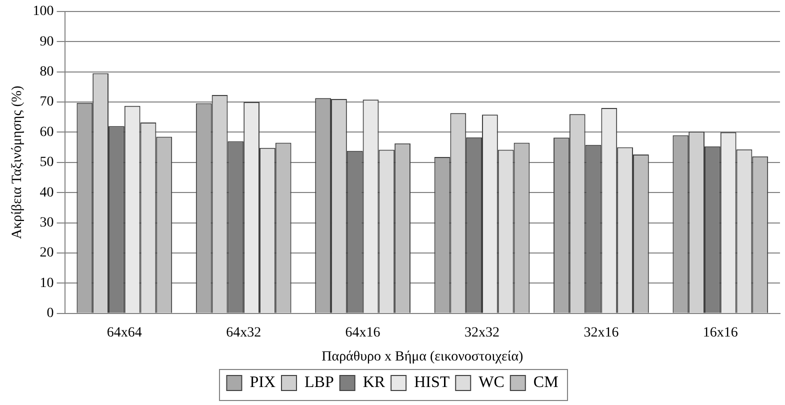 Image resolution: width=785 pixels, height=405 pixels. I want to click on legend-label: HIST, so click(432, 383).